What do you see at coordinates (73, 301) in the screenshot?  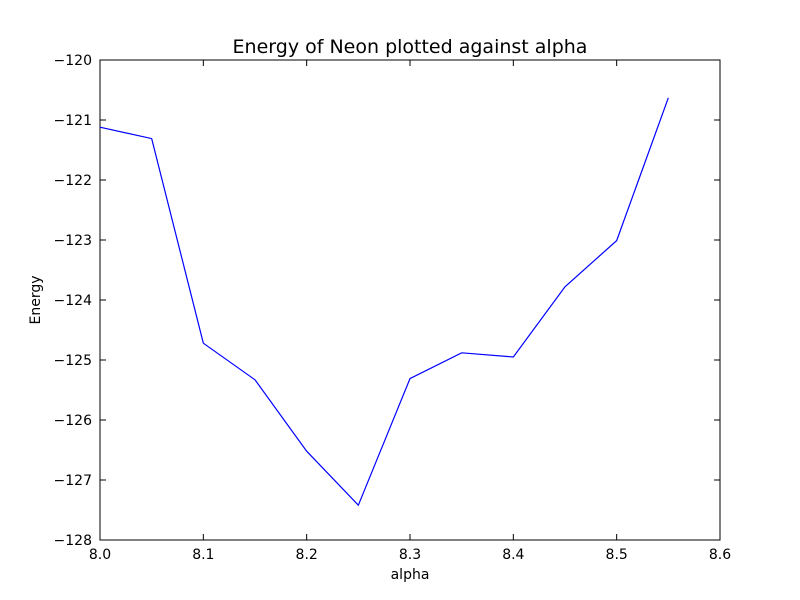 I see `y-tick-label: −124` at bounding box center [73, 301].